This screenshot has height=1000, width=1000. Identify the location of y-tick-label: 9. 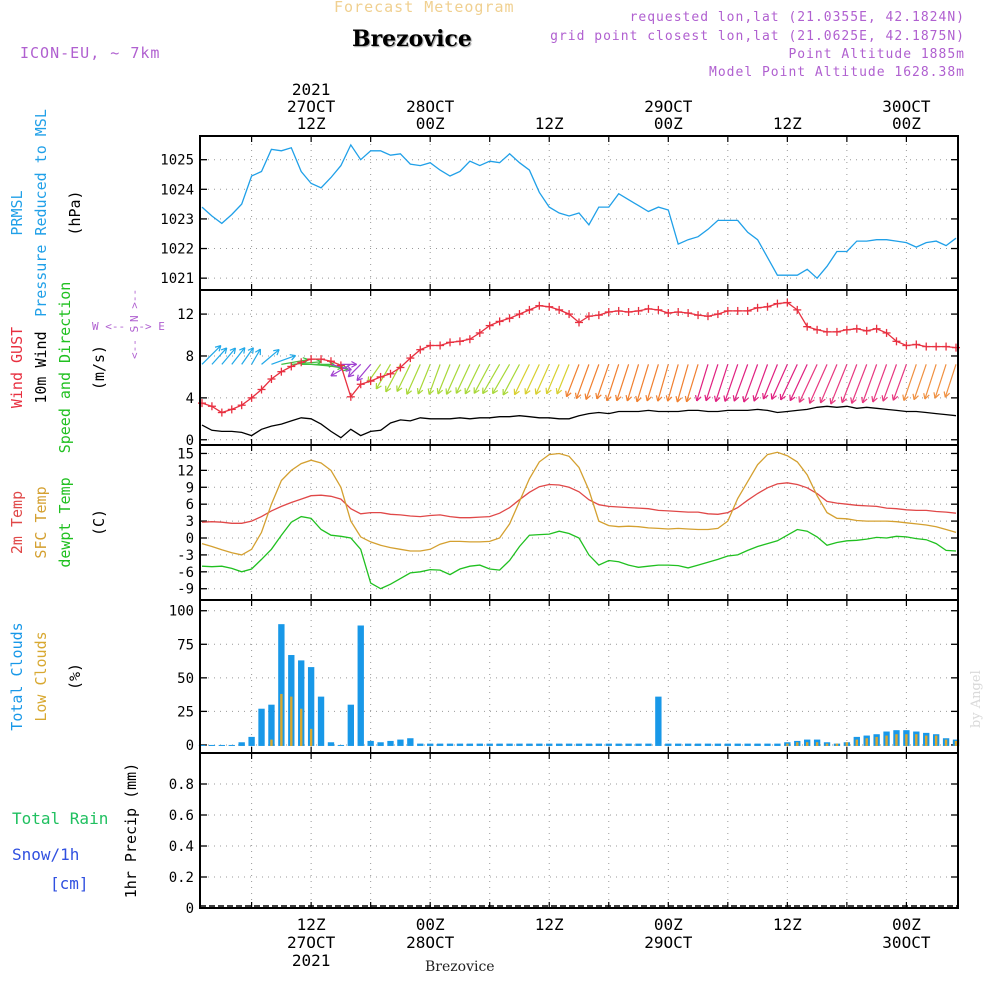
(190, 488).